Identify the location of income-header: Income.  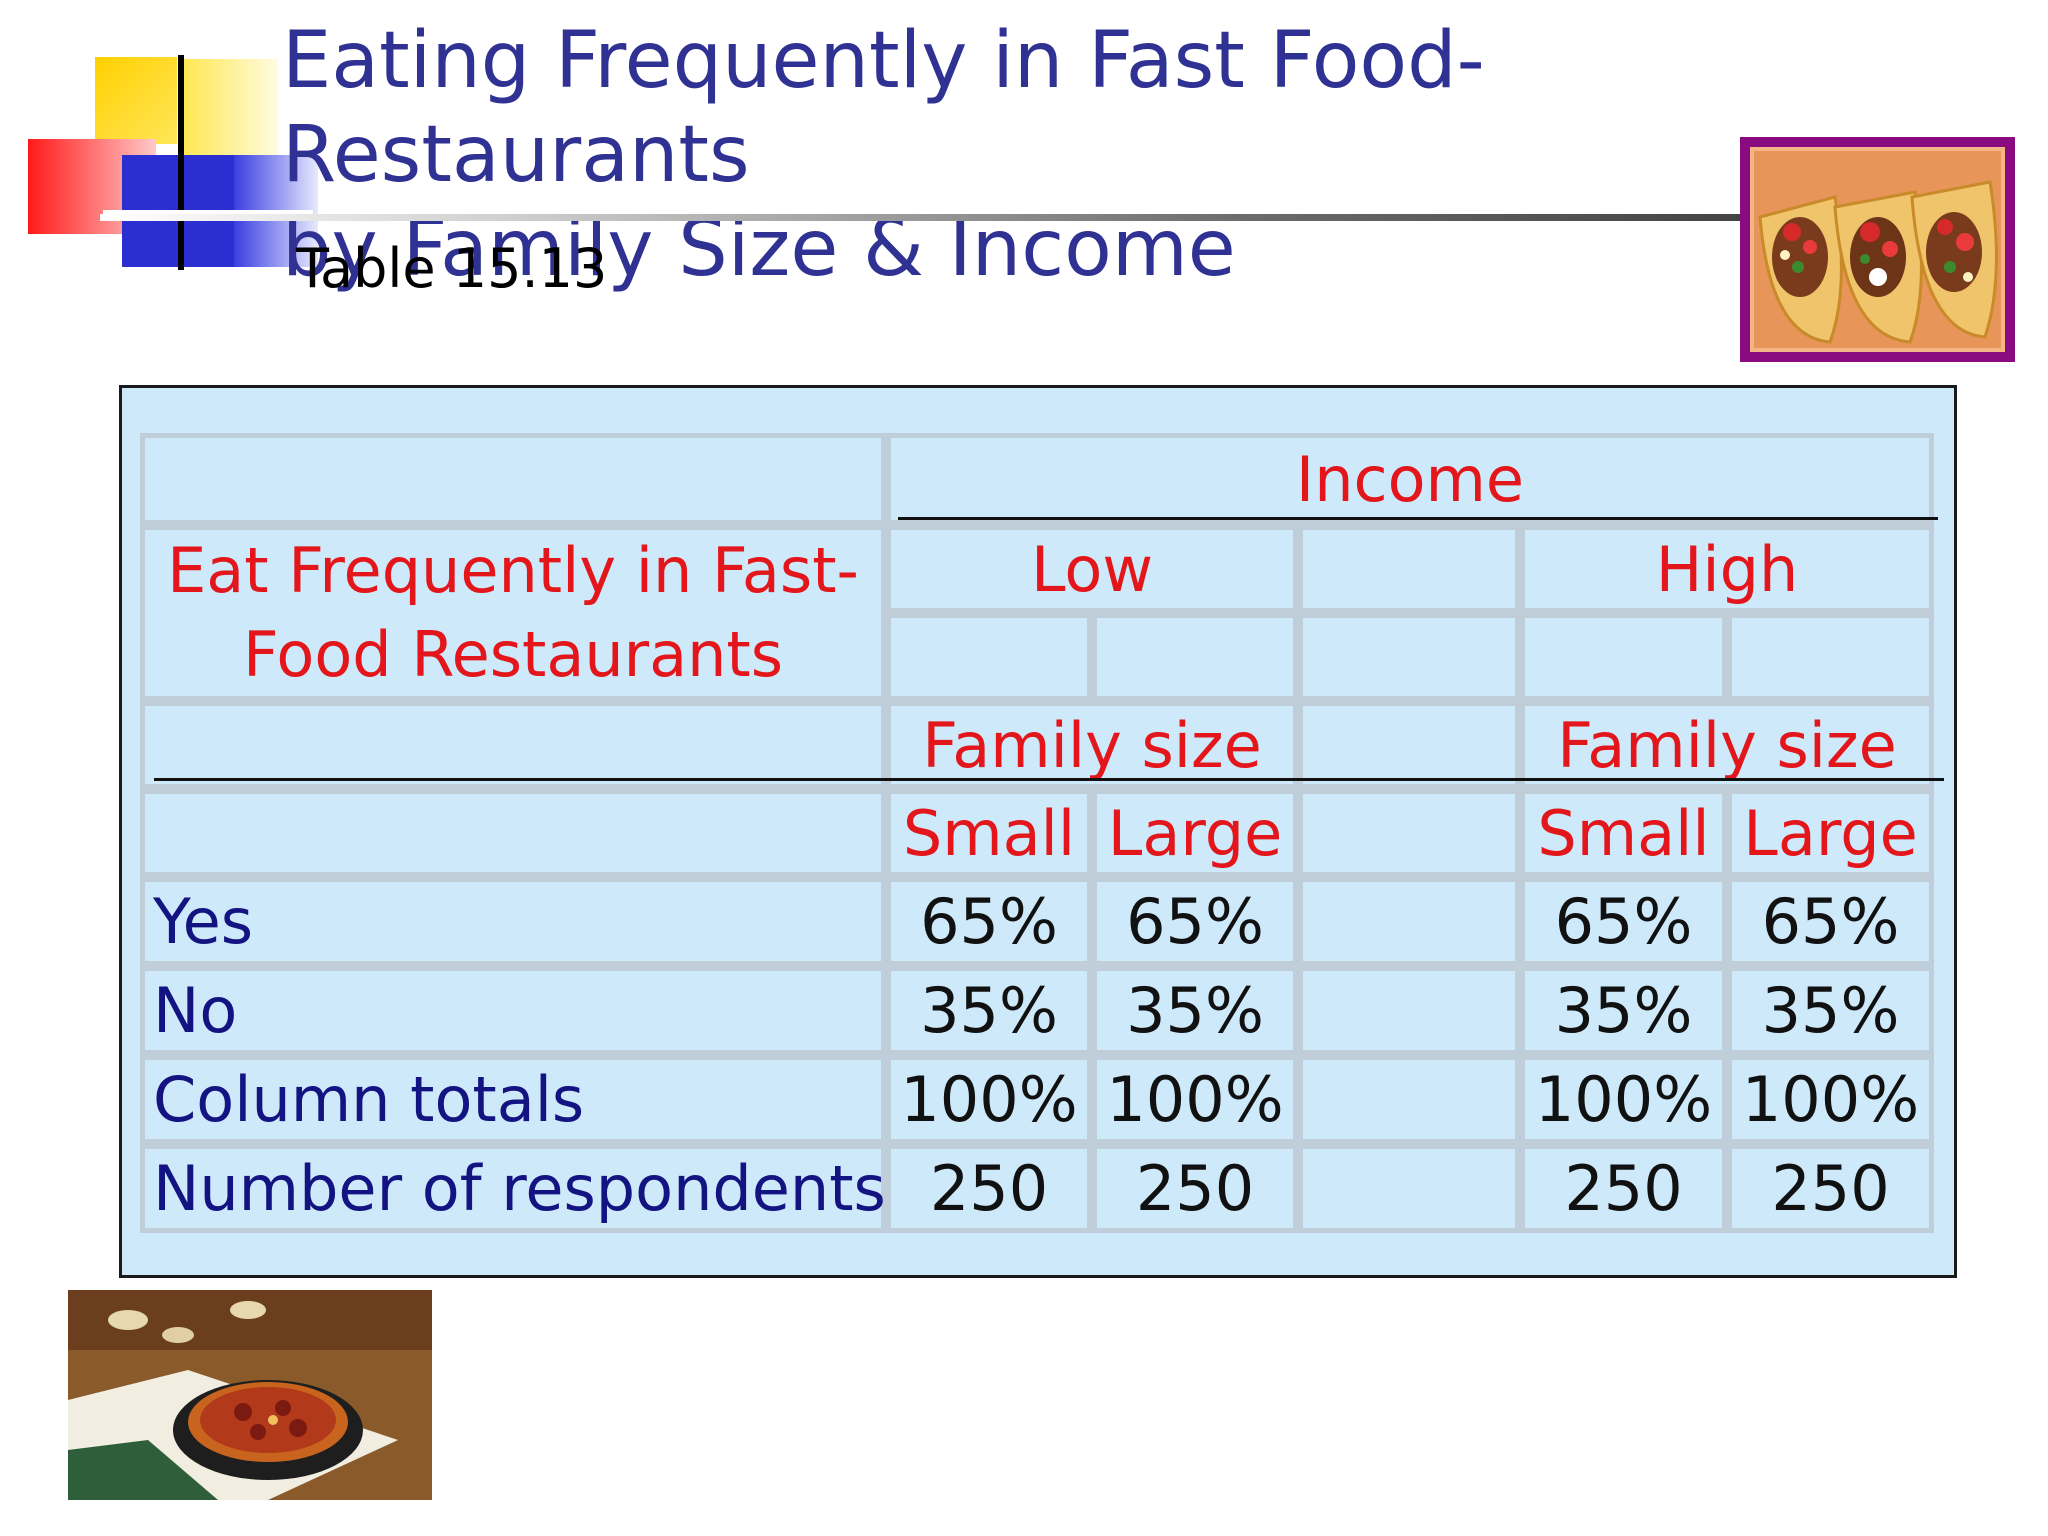
(1410, 479).